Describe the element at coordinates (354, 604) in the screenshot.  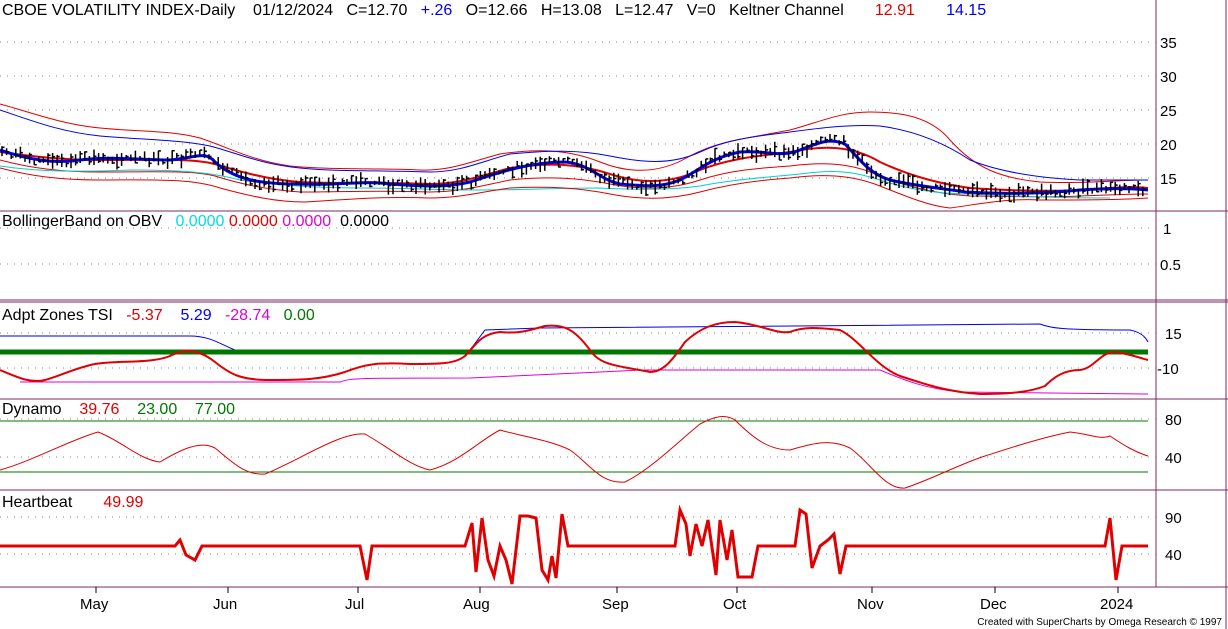
I see `month-label-jul: Jul` at that location.